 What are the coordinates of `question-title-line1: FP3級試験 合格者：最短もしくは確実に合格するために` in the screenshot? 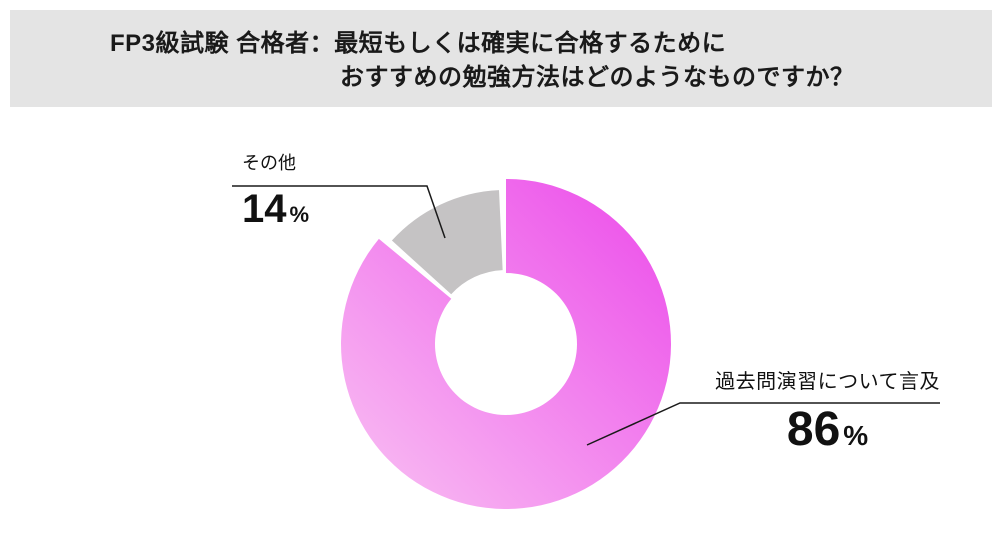 It's located at (418, 43).